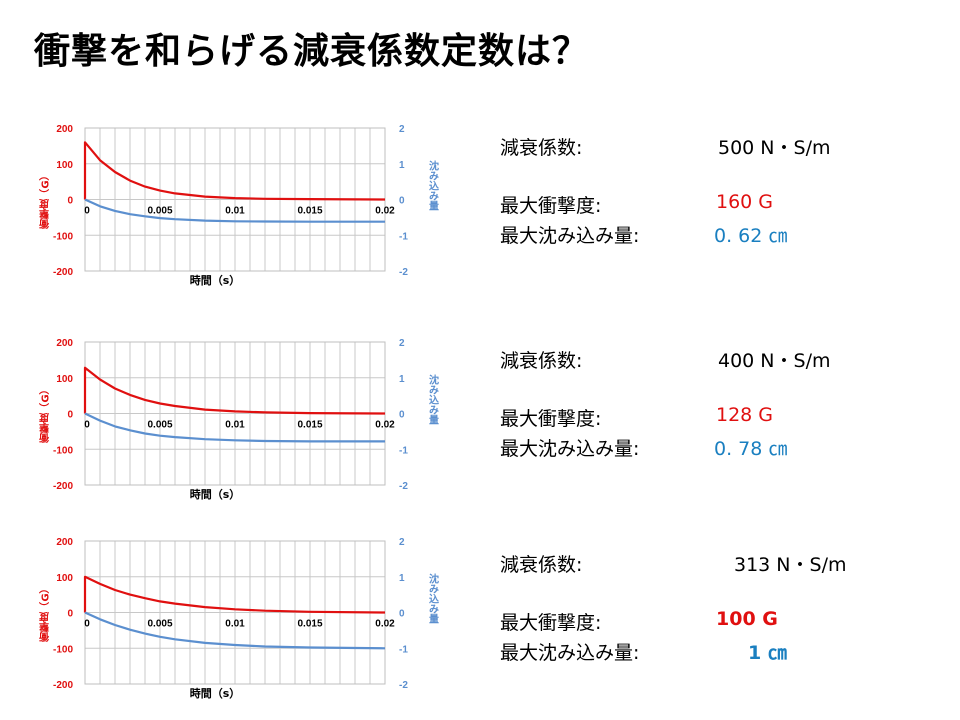 The image size is (960, 720). Describe the element at coordinates (747, 619) in the screenshot. I see `max-impact-value: 100 G` at that location.